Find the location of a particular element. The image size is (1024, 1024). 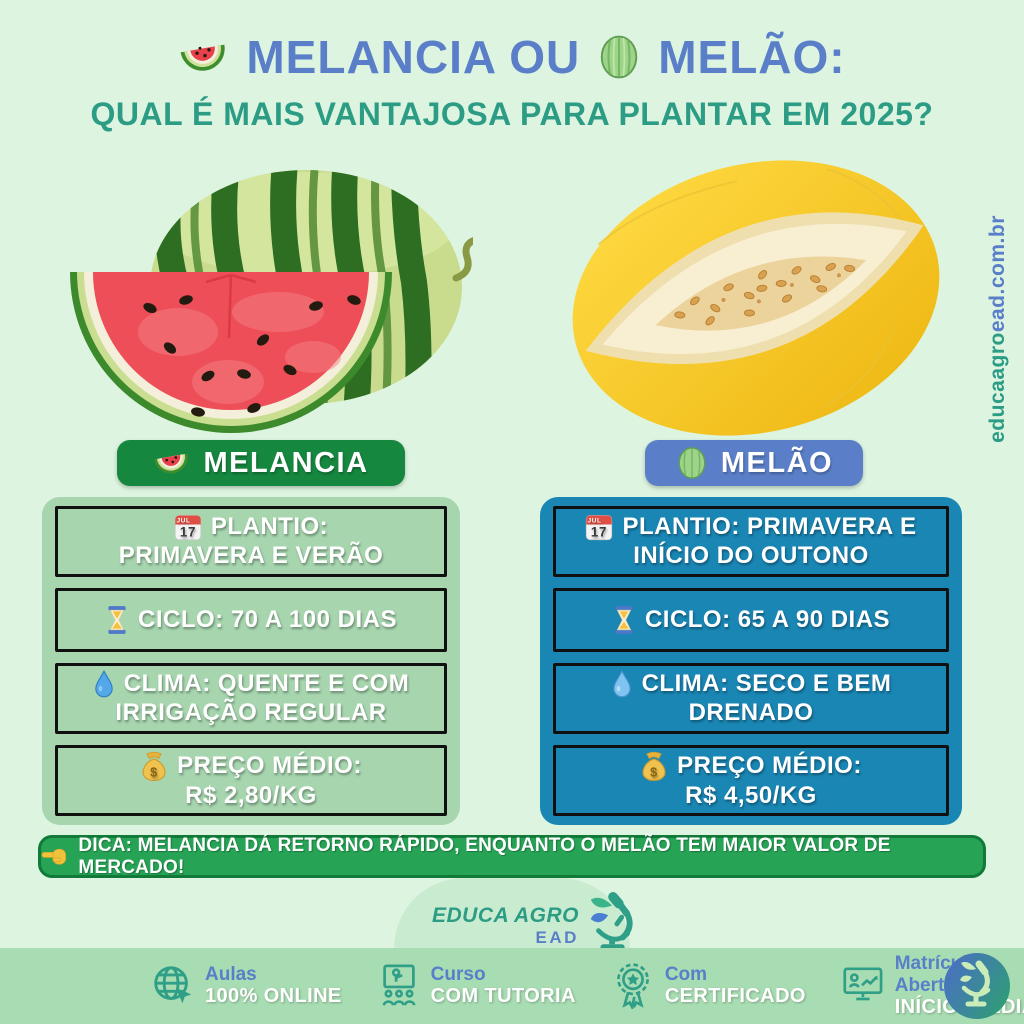

box-text: INÍCIO DO OUTONO is located at coordinates (751, 556).